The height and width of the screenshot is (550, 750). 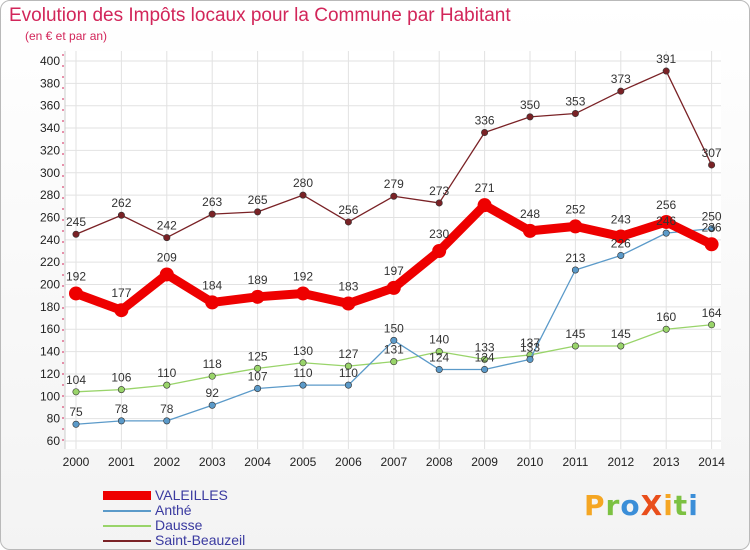 I want to click on x-tick-label: 2004, so click(x=257, y=462).